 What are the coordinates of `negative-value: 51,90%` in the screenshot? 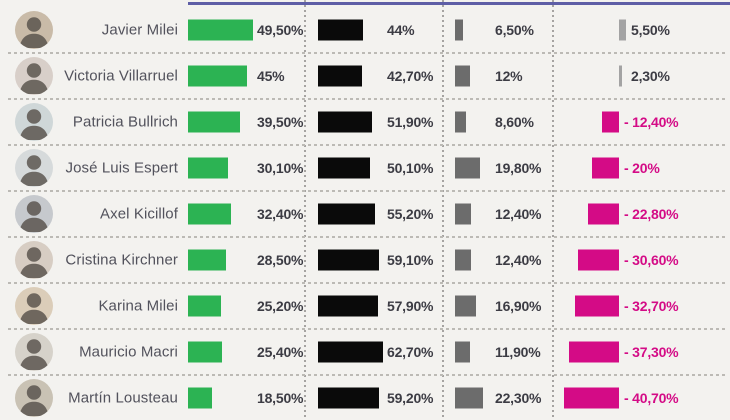 It's located at (410, 122).